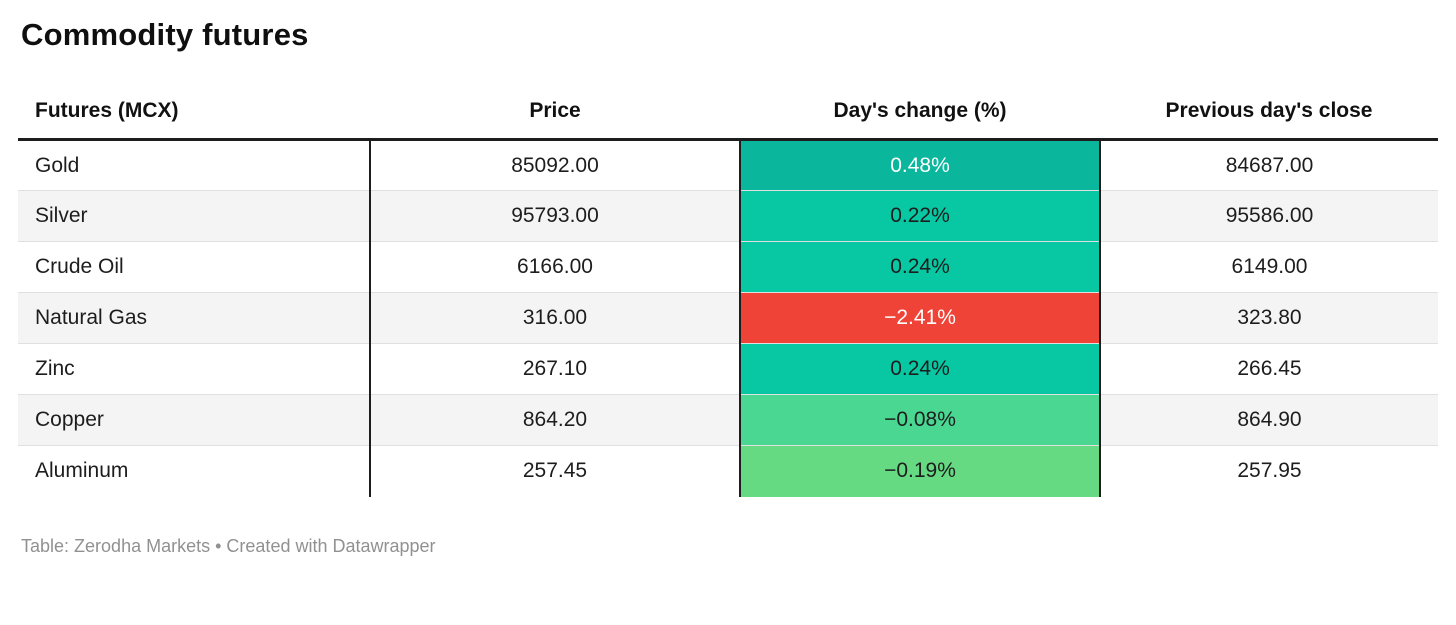 Image resolution: width=1456 pixels, height=625 pixels. I want to click on change-cell: −0.19%, so click(920, 471).